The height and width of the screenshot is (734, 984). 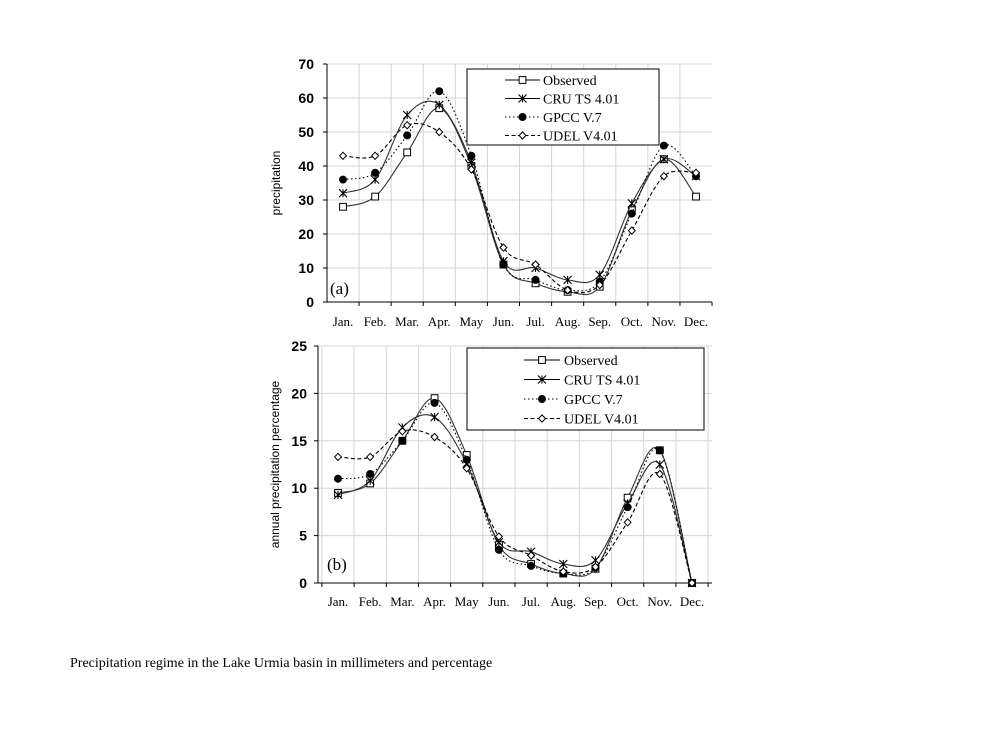 What do you see at coordinates (306, 268) in the screenshot?
I see `y-tick-label: 10` at bounding box center [306, 268].